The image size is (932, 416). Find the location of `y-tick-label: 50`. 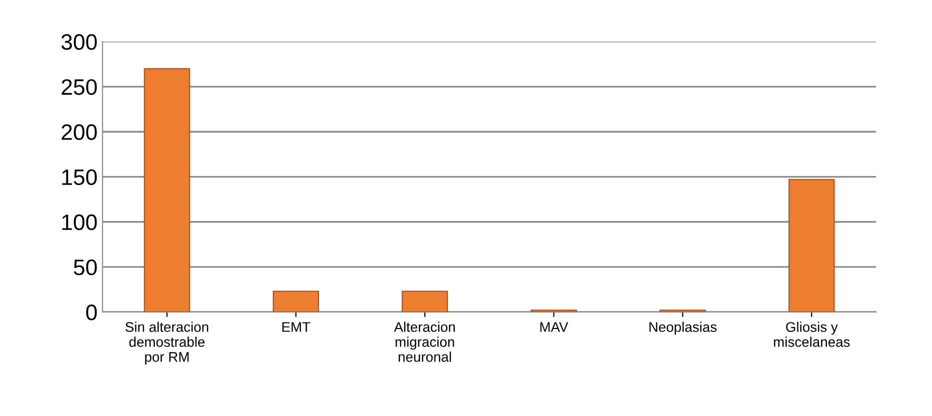

y-tick-label: 50 is located at coordinates (85, 267).